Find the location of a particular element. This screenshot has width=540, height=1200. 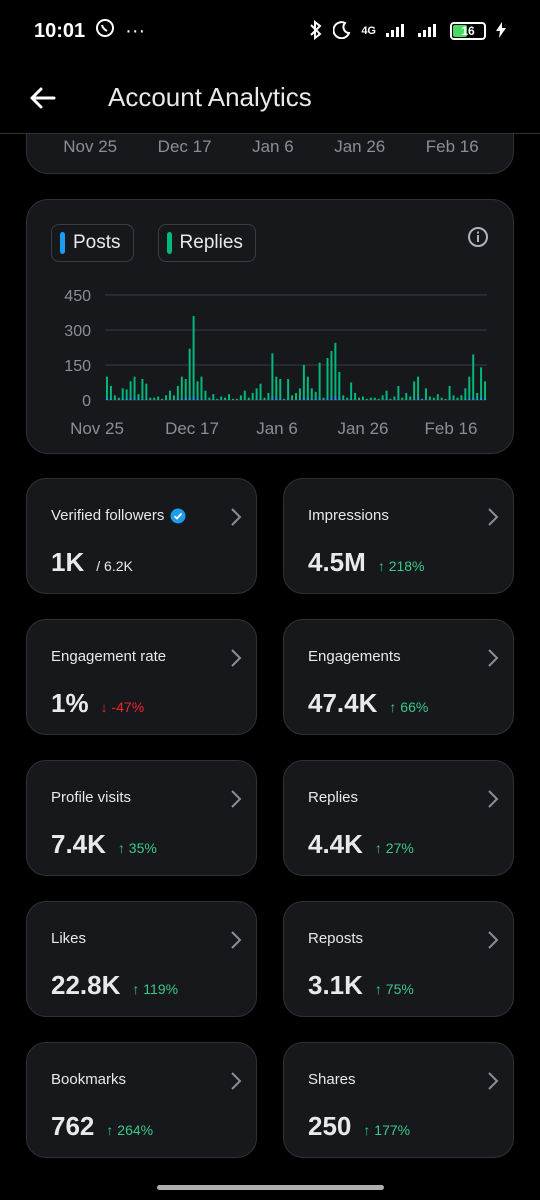

home-indicator is located at coordinates (270, 1187).